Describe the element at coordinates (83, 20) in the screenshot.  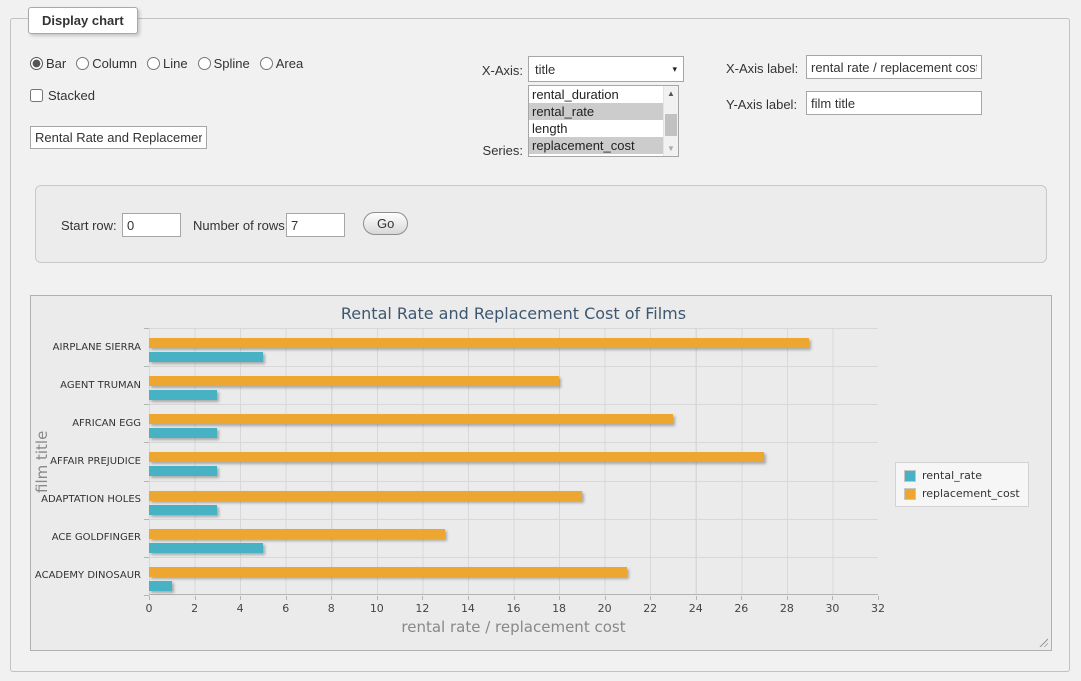
I see `fieldset-legend: Display chart` at that location.